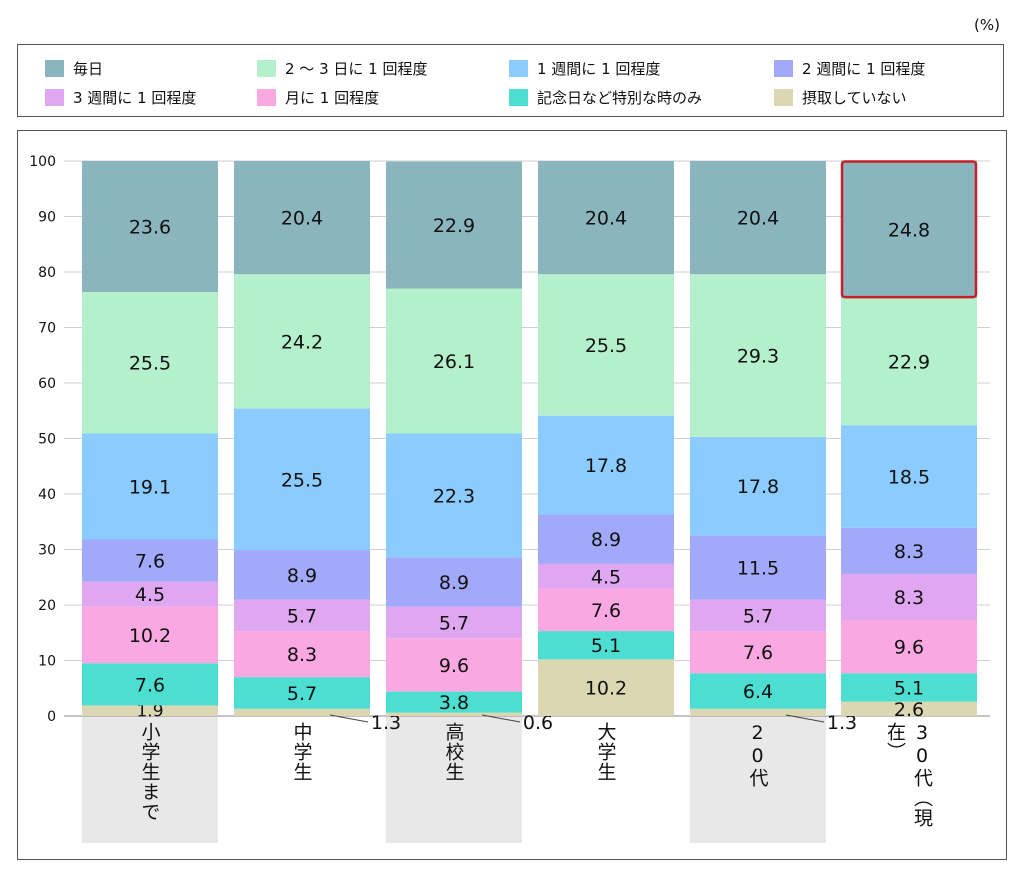 This screenshot has height=896, width=1024. What do you see at coordinates (150, 227) in the screenshot?
I see `data-label: 23.6` at bounding box center [150, 227].